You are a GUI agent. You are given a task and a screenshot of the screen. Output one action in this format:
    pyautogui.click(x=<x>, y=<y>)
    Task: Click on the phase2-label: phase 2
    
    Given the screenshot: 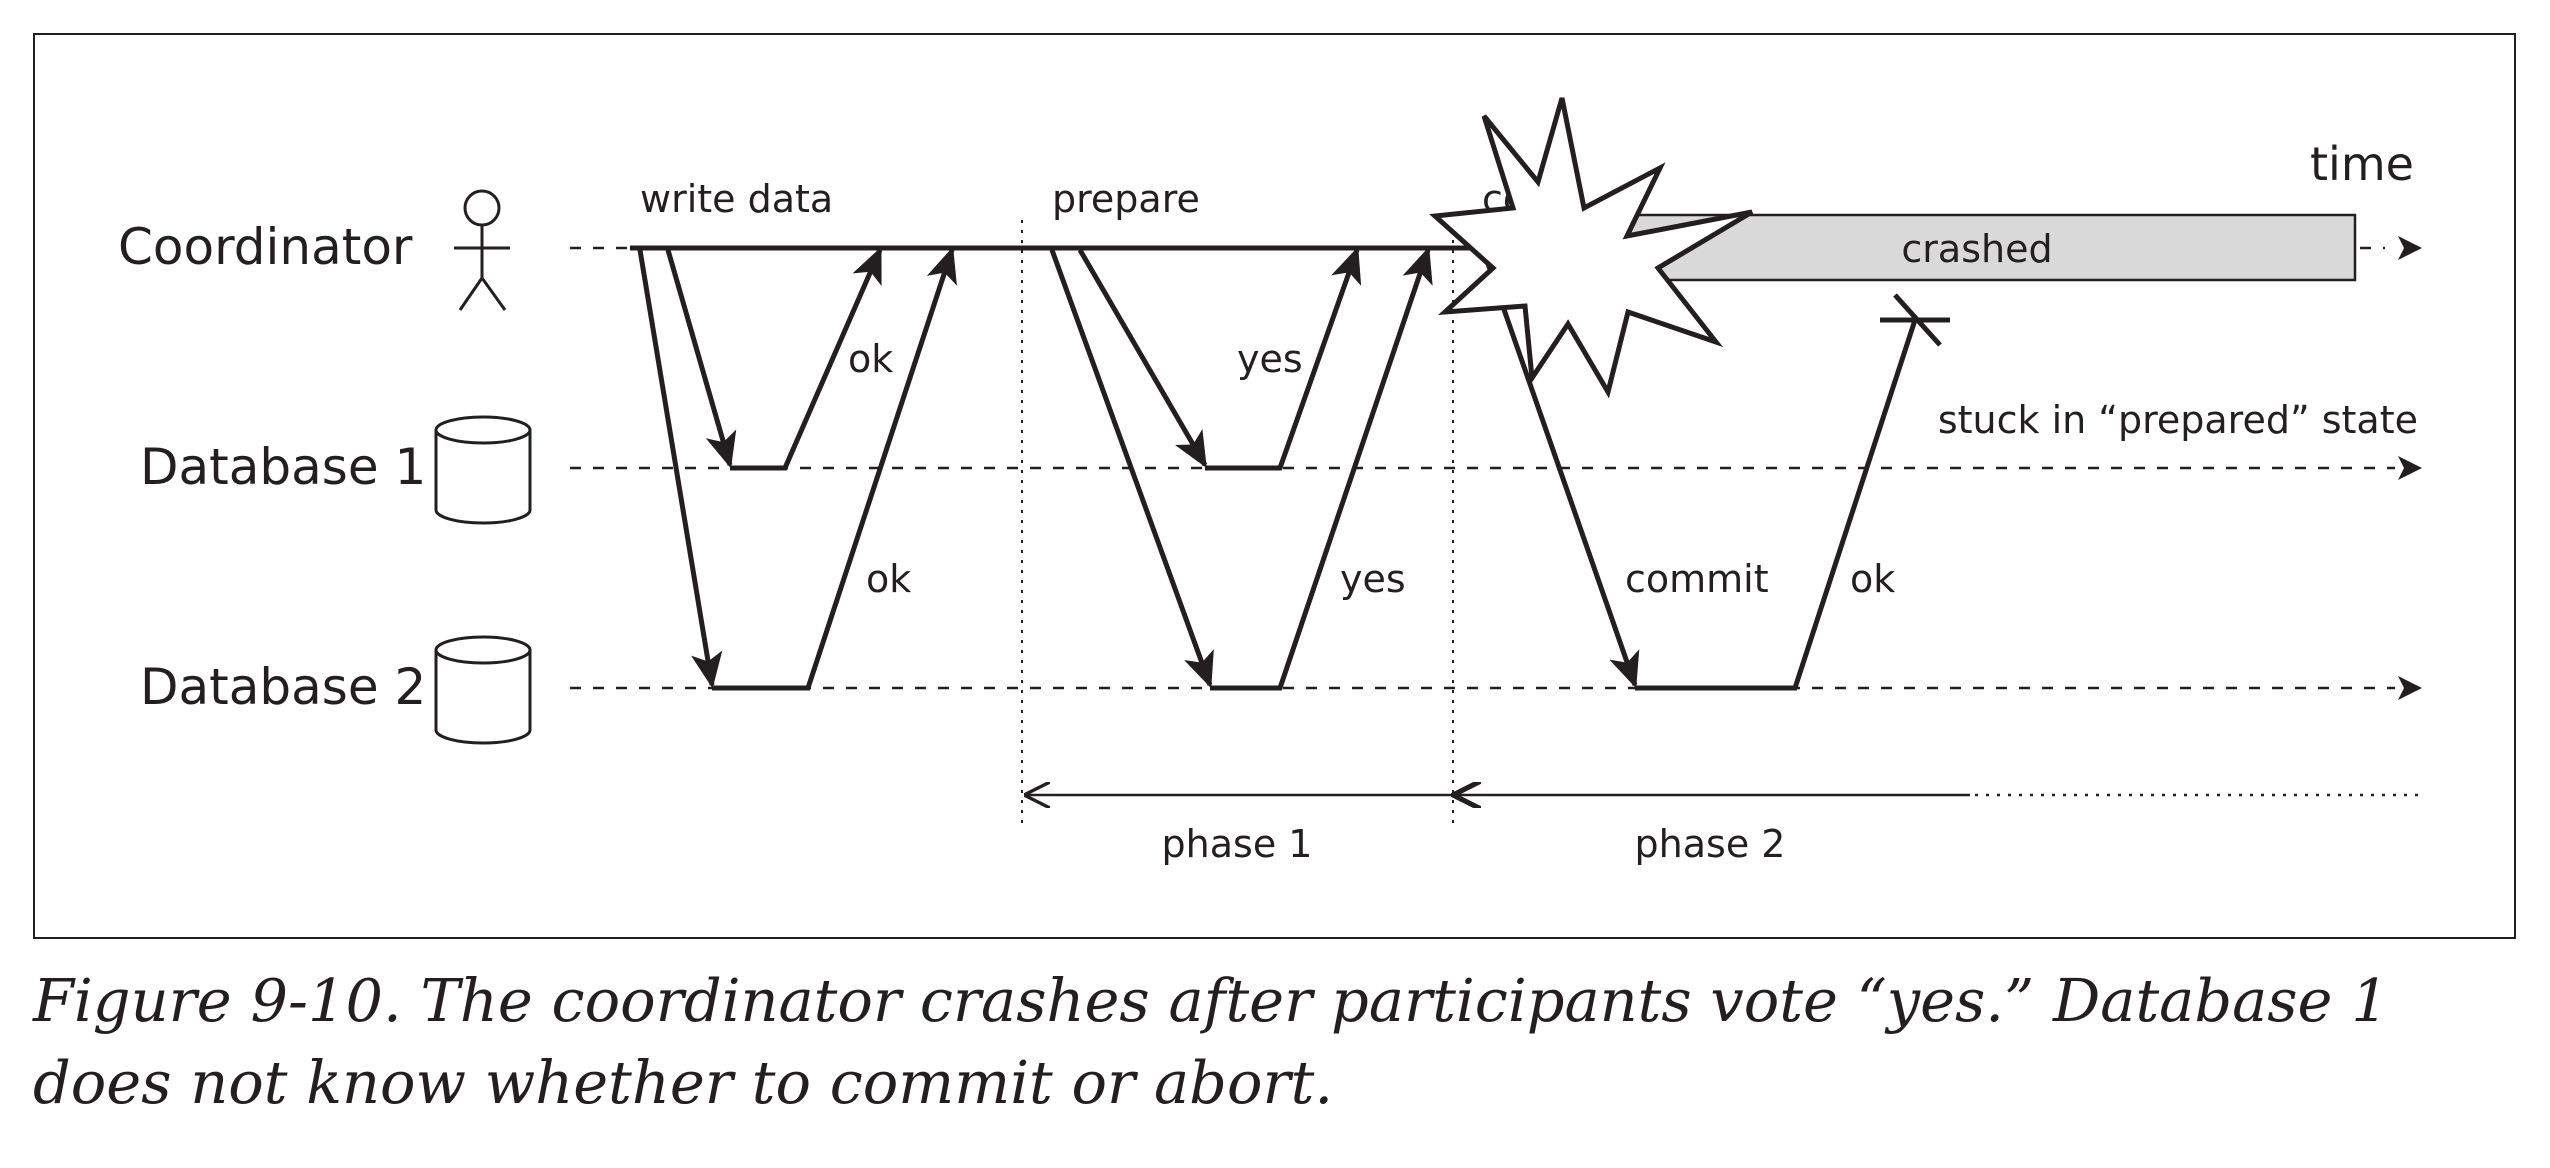 What is the action you would take?
    pyautogui.click(x=1710, y=844)
    